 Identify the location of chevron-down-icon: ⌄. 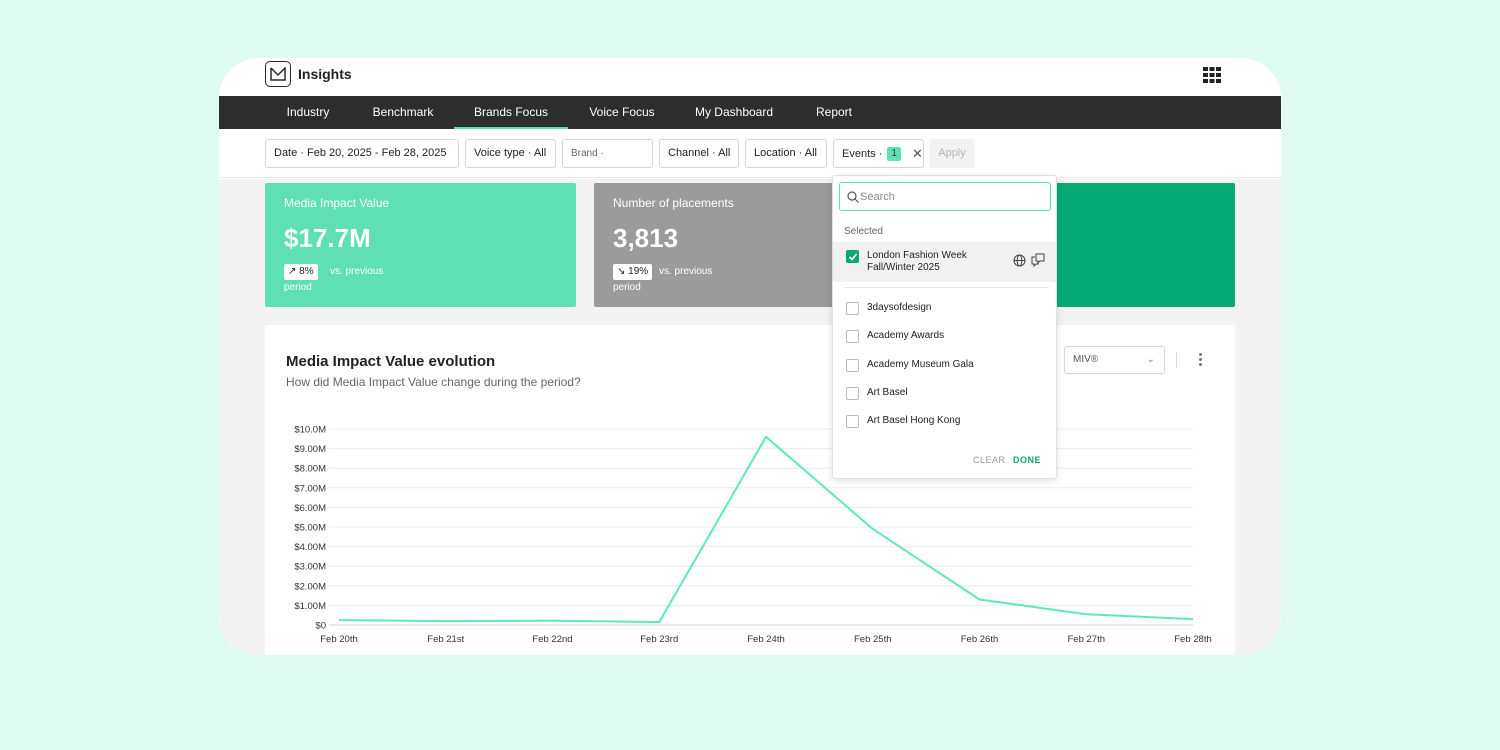
(1150, 359).